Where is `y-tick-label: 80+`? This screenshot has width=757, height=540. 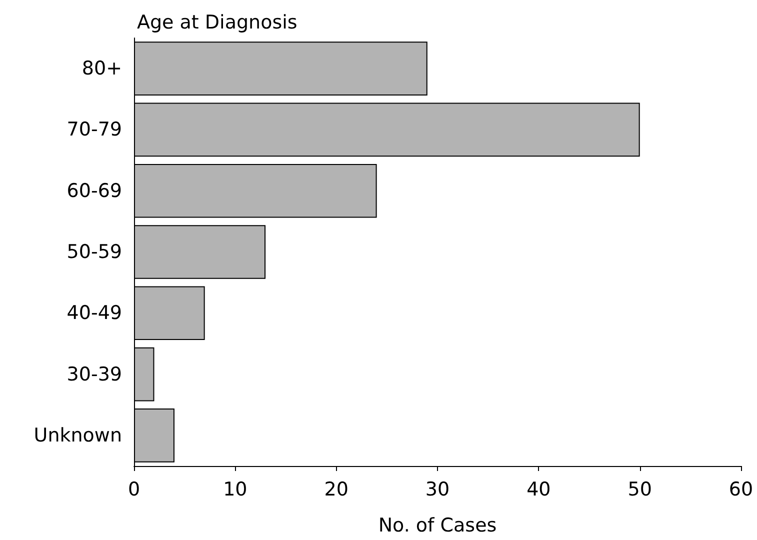
y-tick-label: 80+ is located at coordinates (102, 69).